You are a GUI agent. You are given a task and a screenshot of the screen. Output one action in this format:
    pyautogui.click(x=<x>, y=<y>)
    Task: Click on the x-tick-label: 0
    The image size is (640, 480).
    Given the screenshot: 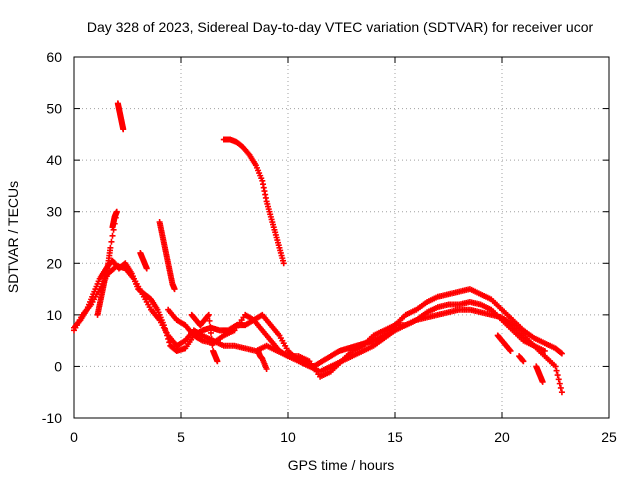 What is the action you would take?
    pyautogui.click(x=74, y=437)
    